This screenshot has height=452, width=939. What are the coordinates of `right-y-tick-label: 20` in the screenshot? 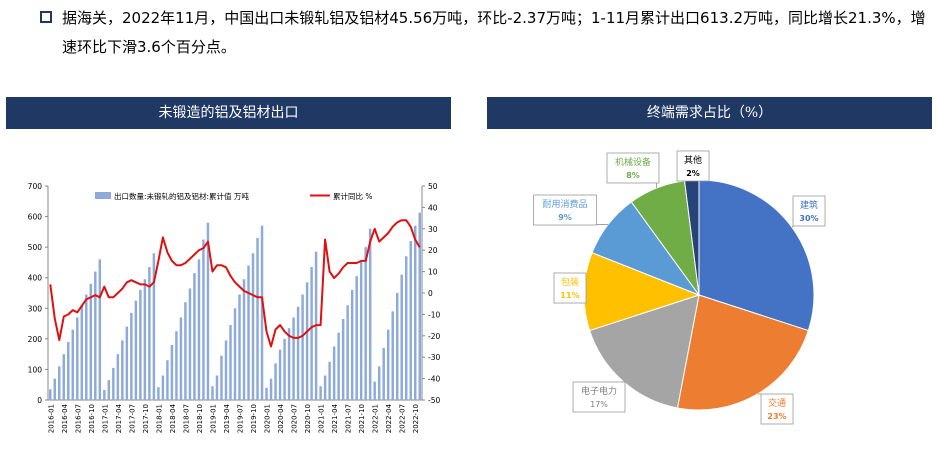 It's located at (433, 250).